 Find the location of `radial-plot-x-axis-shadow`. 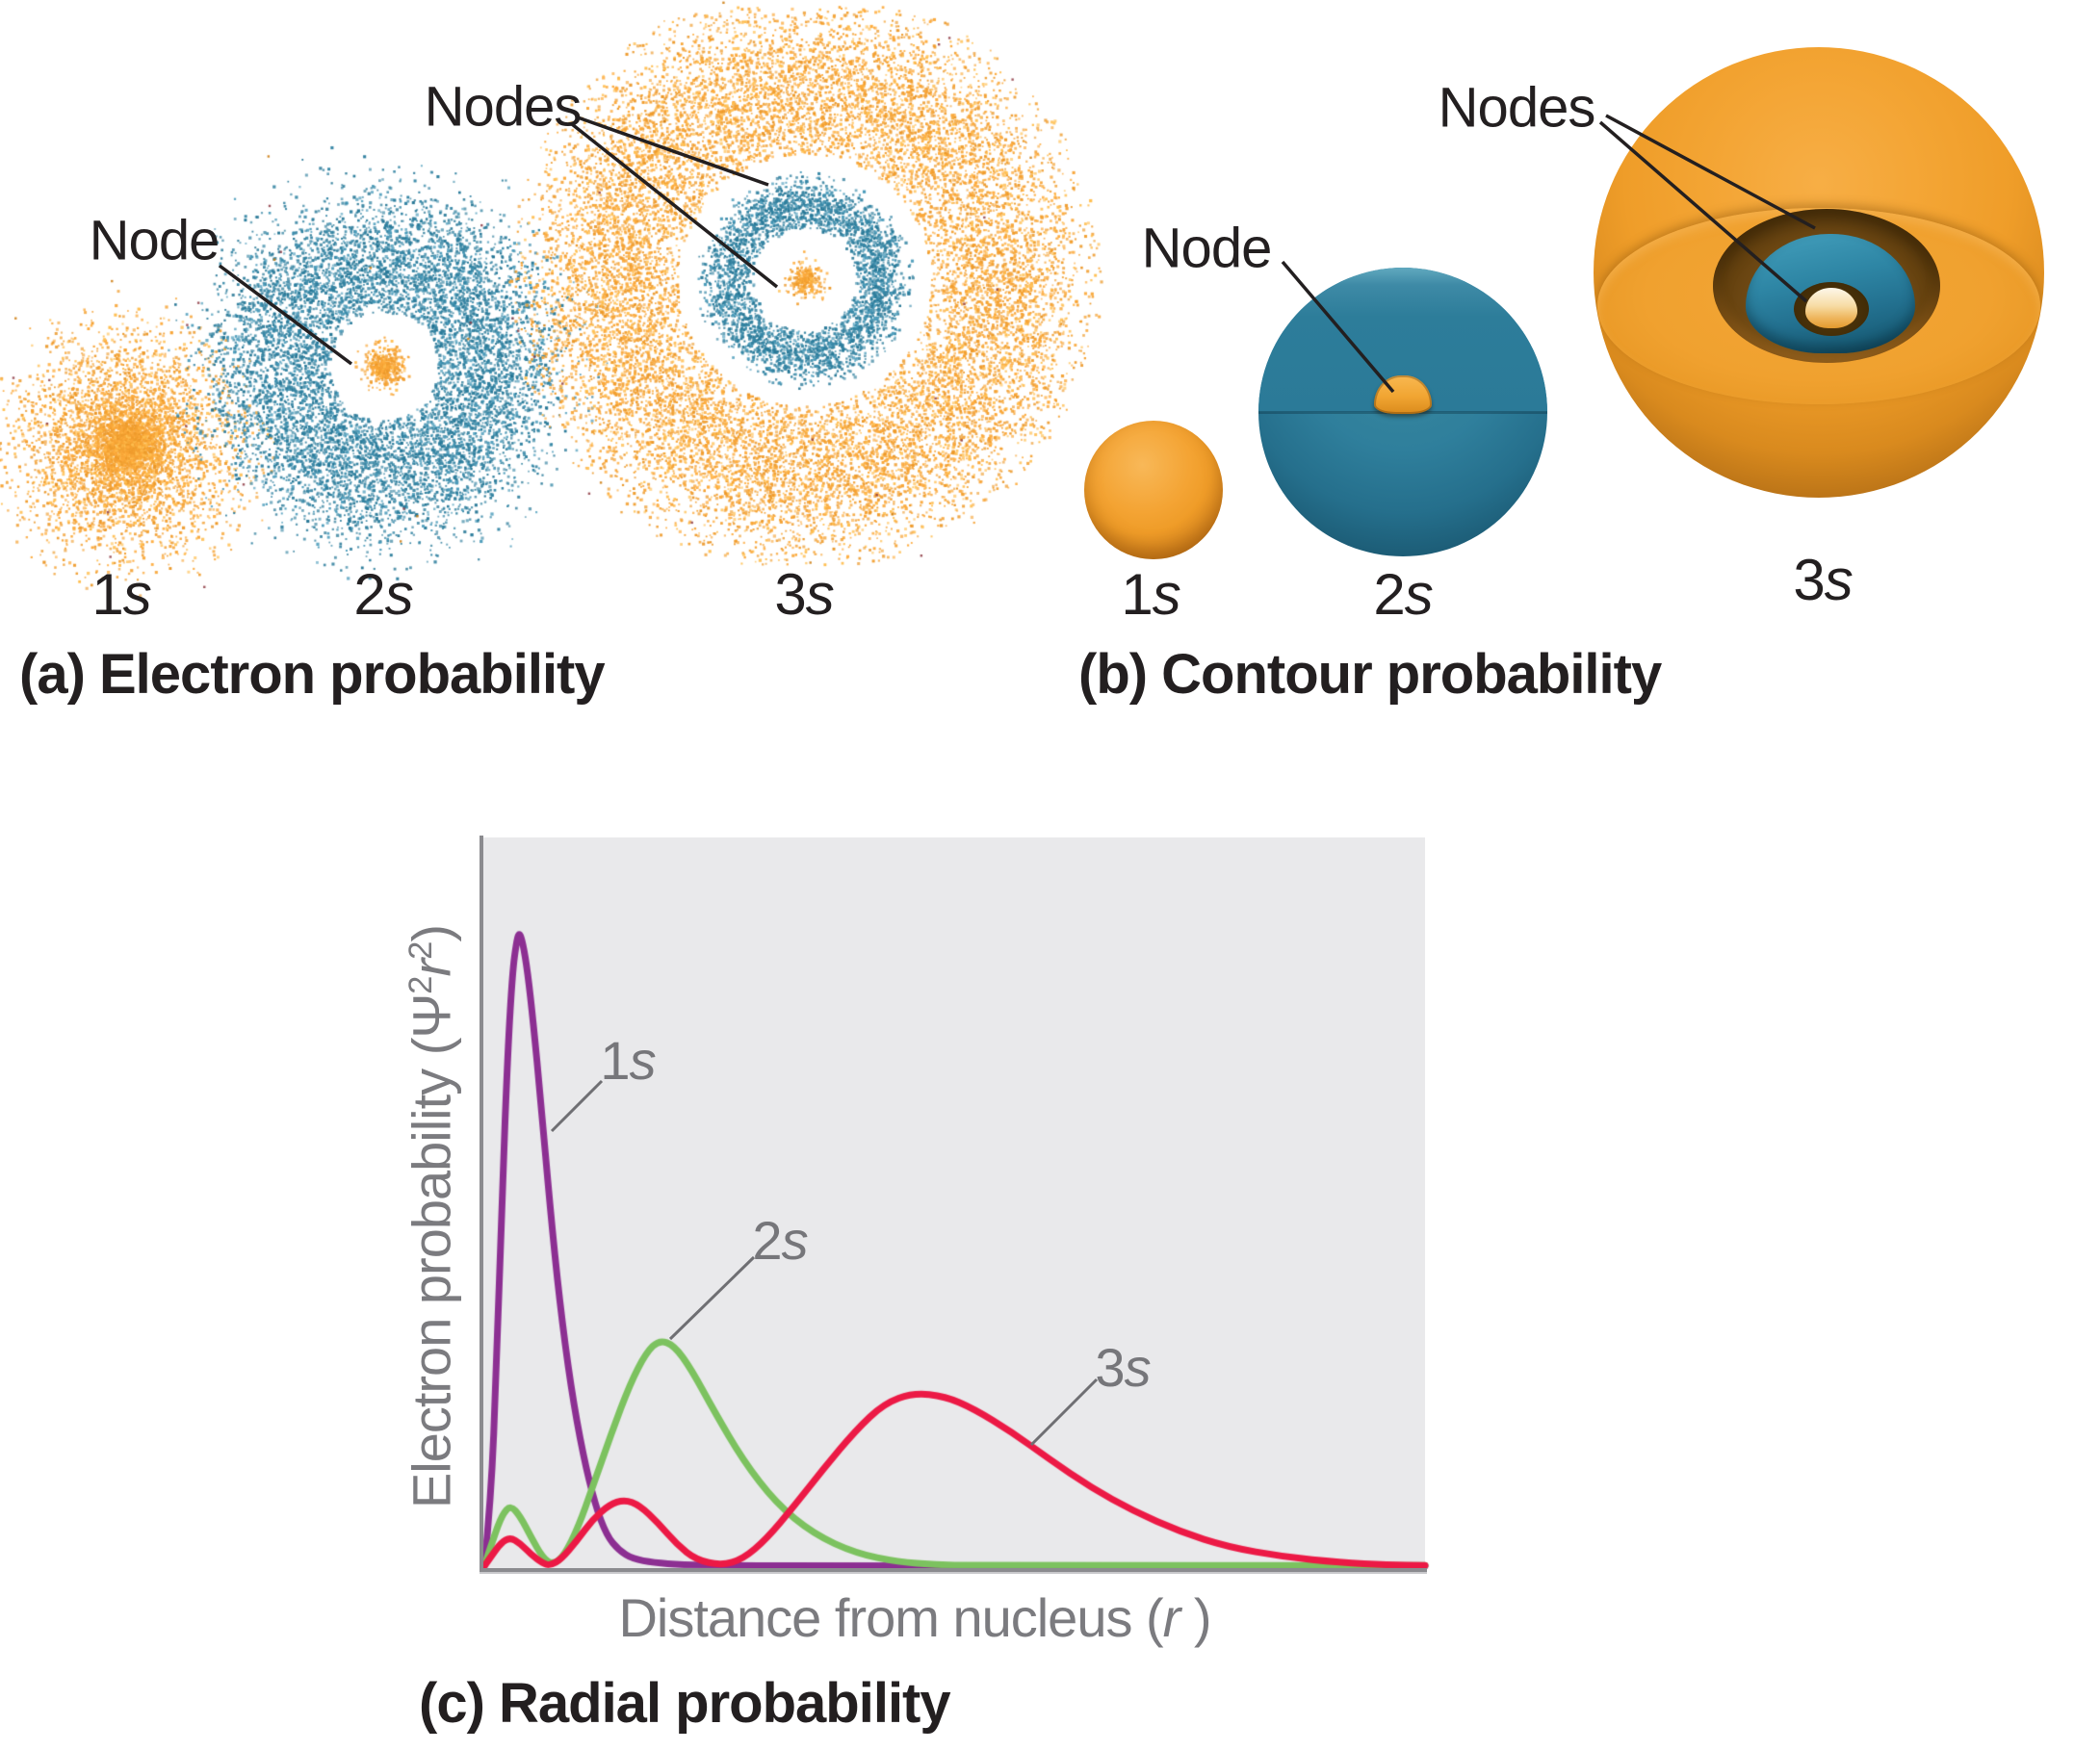

radial-plot-x-axis-shadow is located at coordinates (953, 1573).